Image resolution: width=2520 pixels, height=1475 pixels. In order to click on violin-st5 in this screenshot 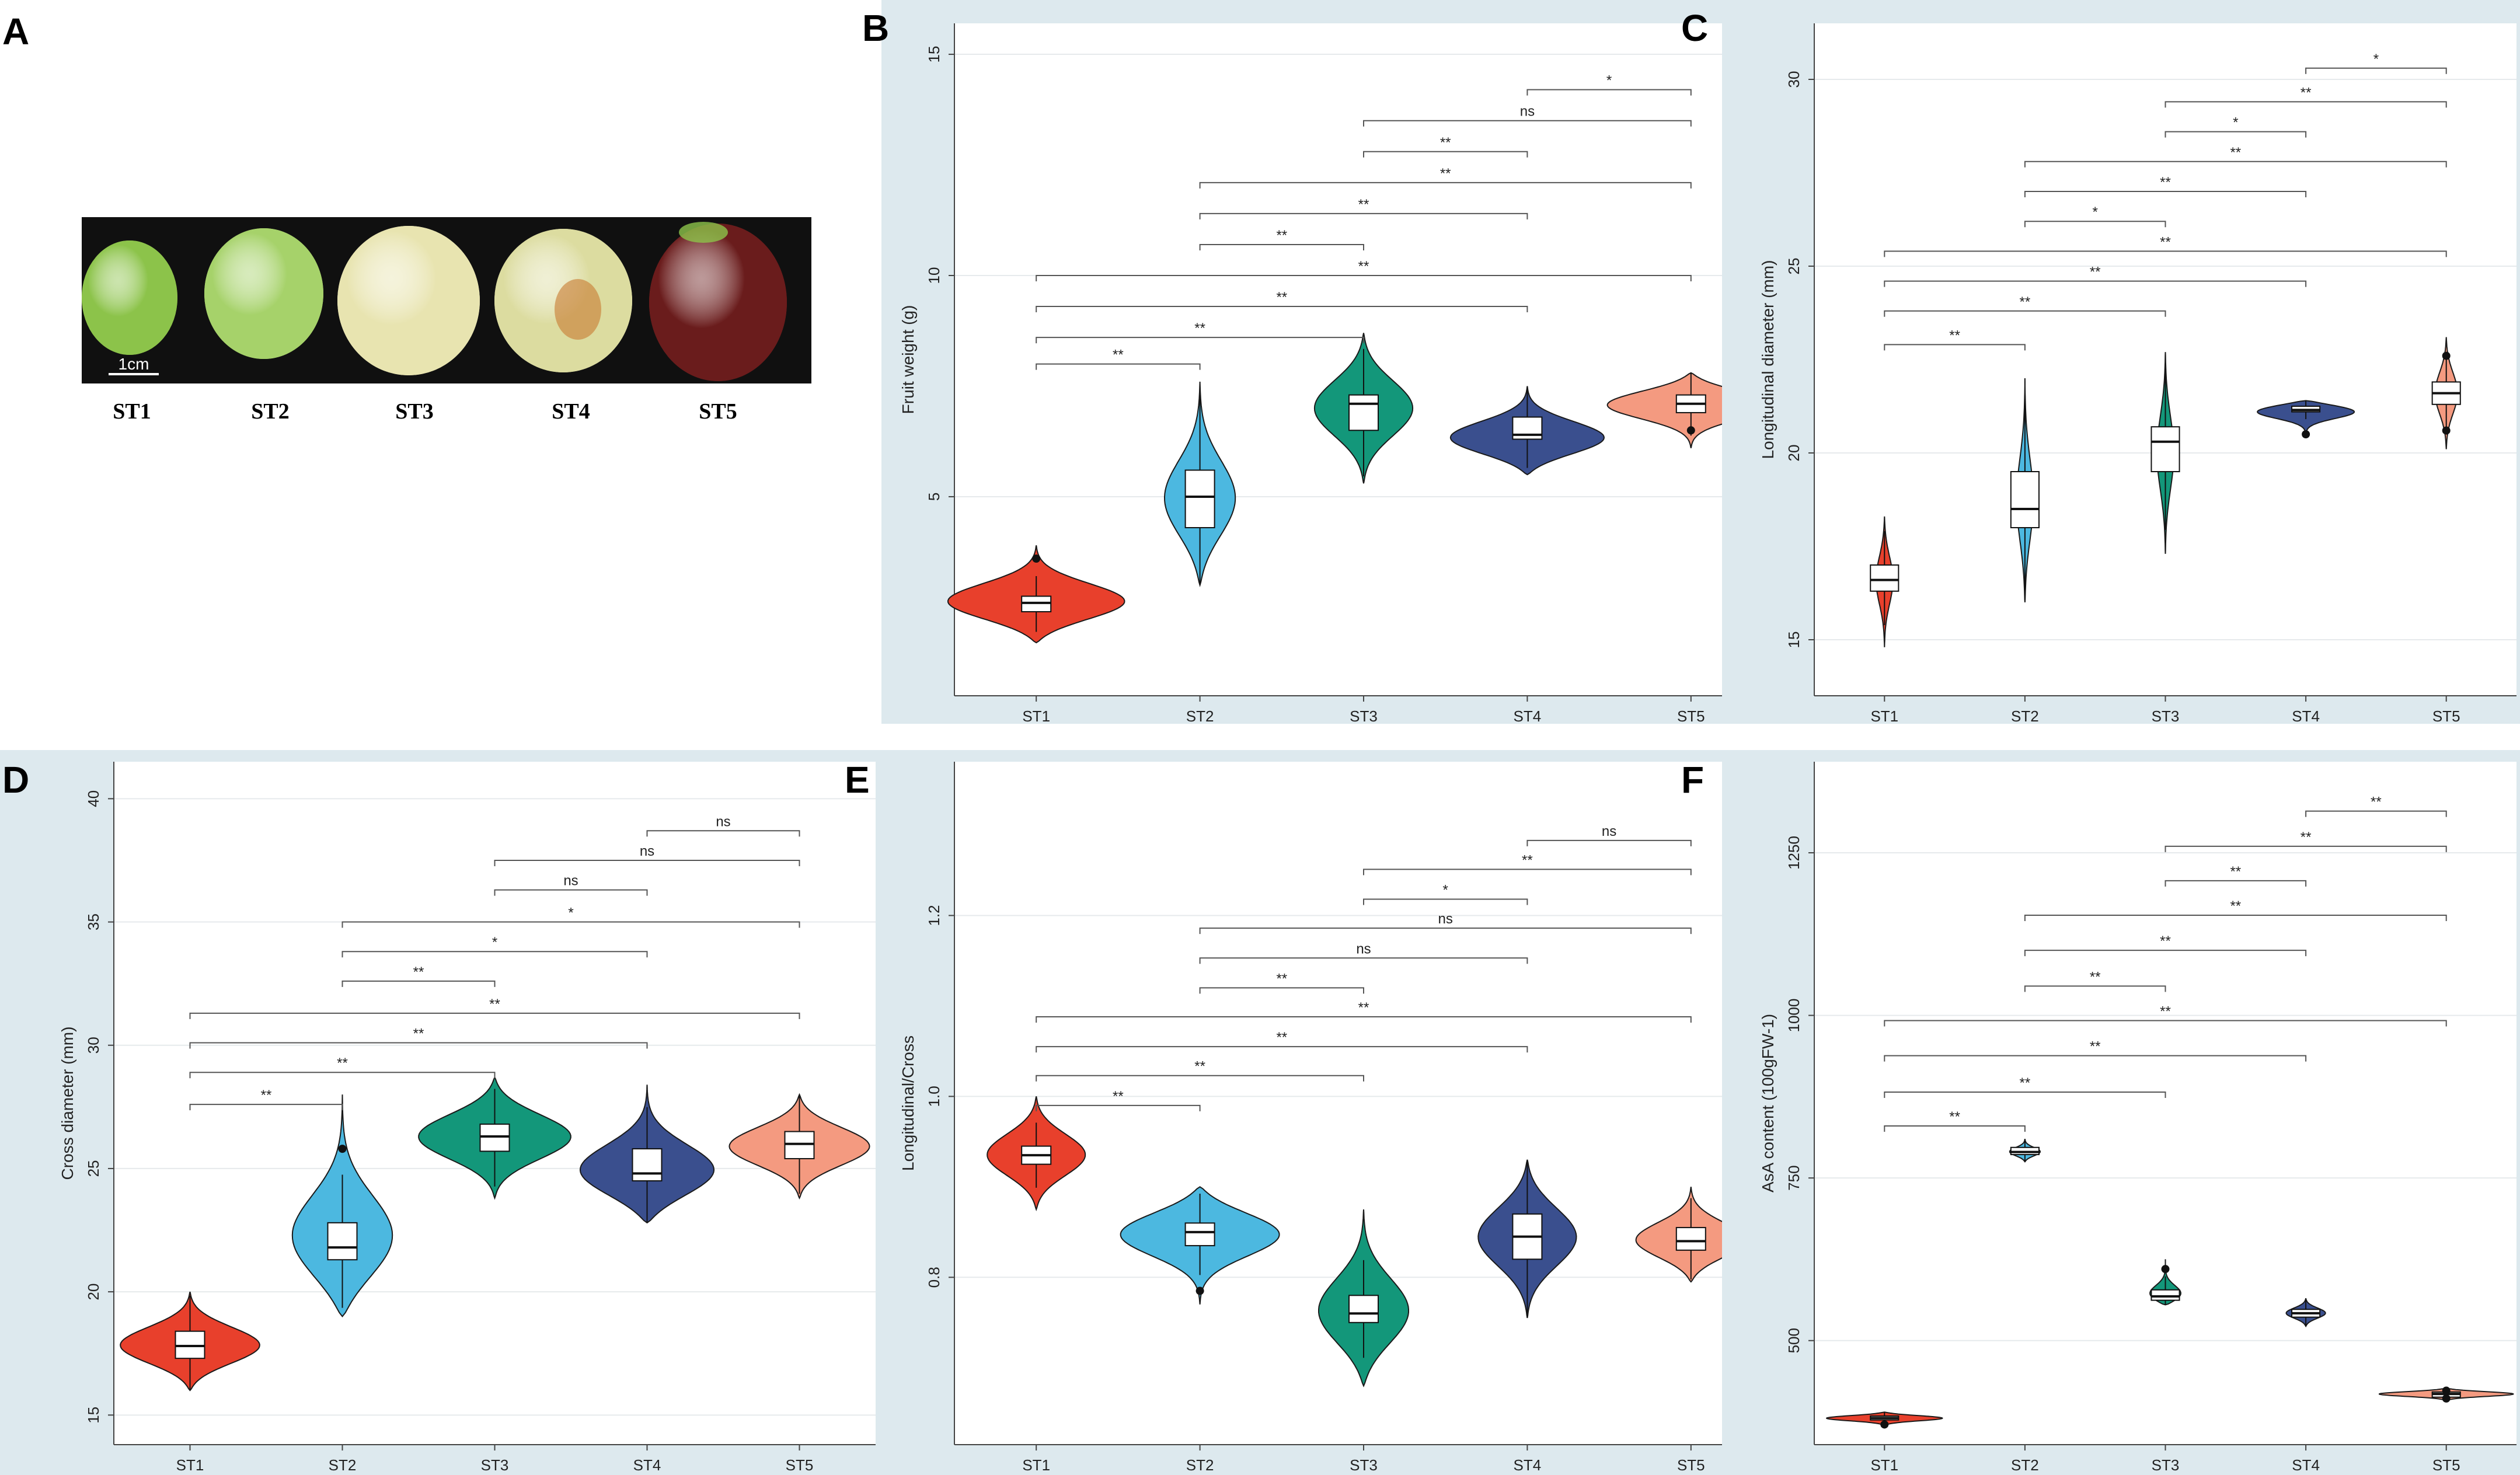, I will do `click(2446, 393)`.